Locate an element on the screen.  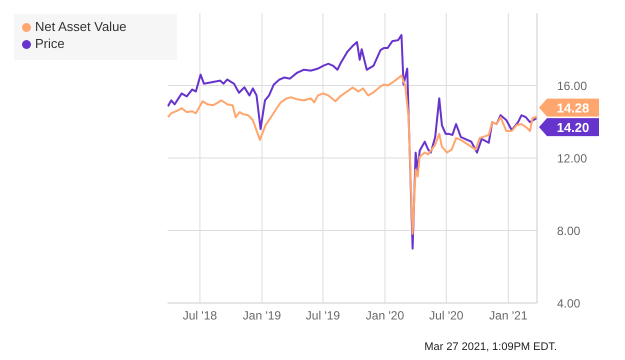
x-tick-label: Jul '20 is located at coordinates (446, 315).